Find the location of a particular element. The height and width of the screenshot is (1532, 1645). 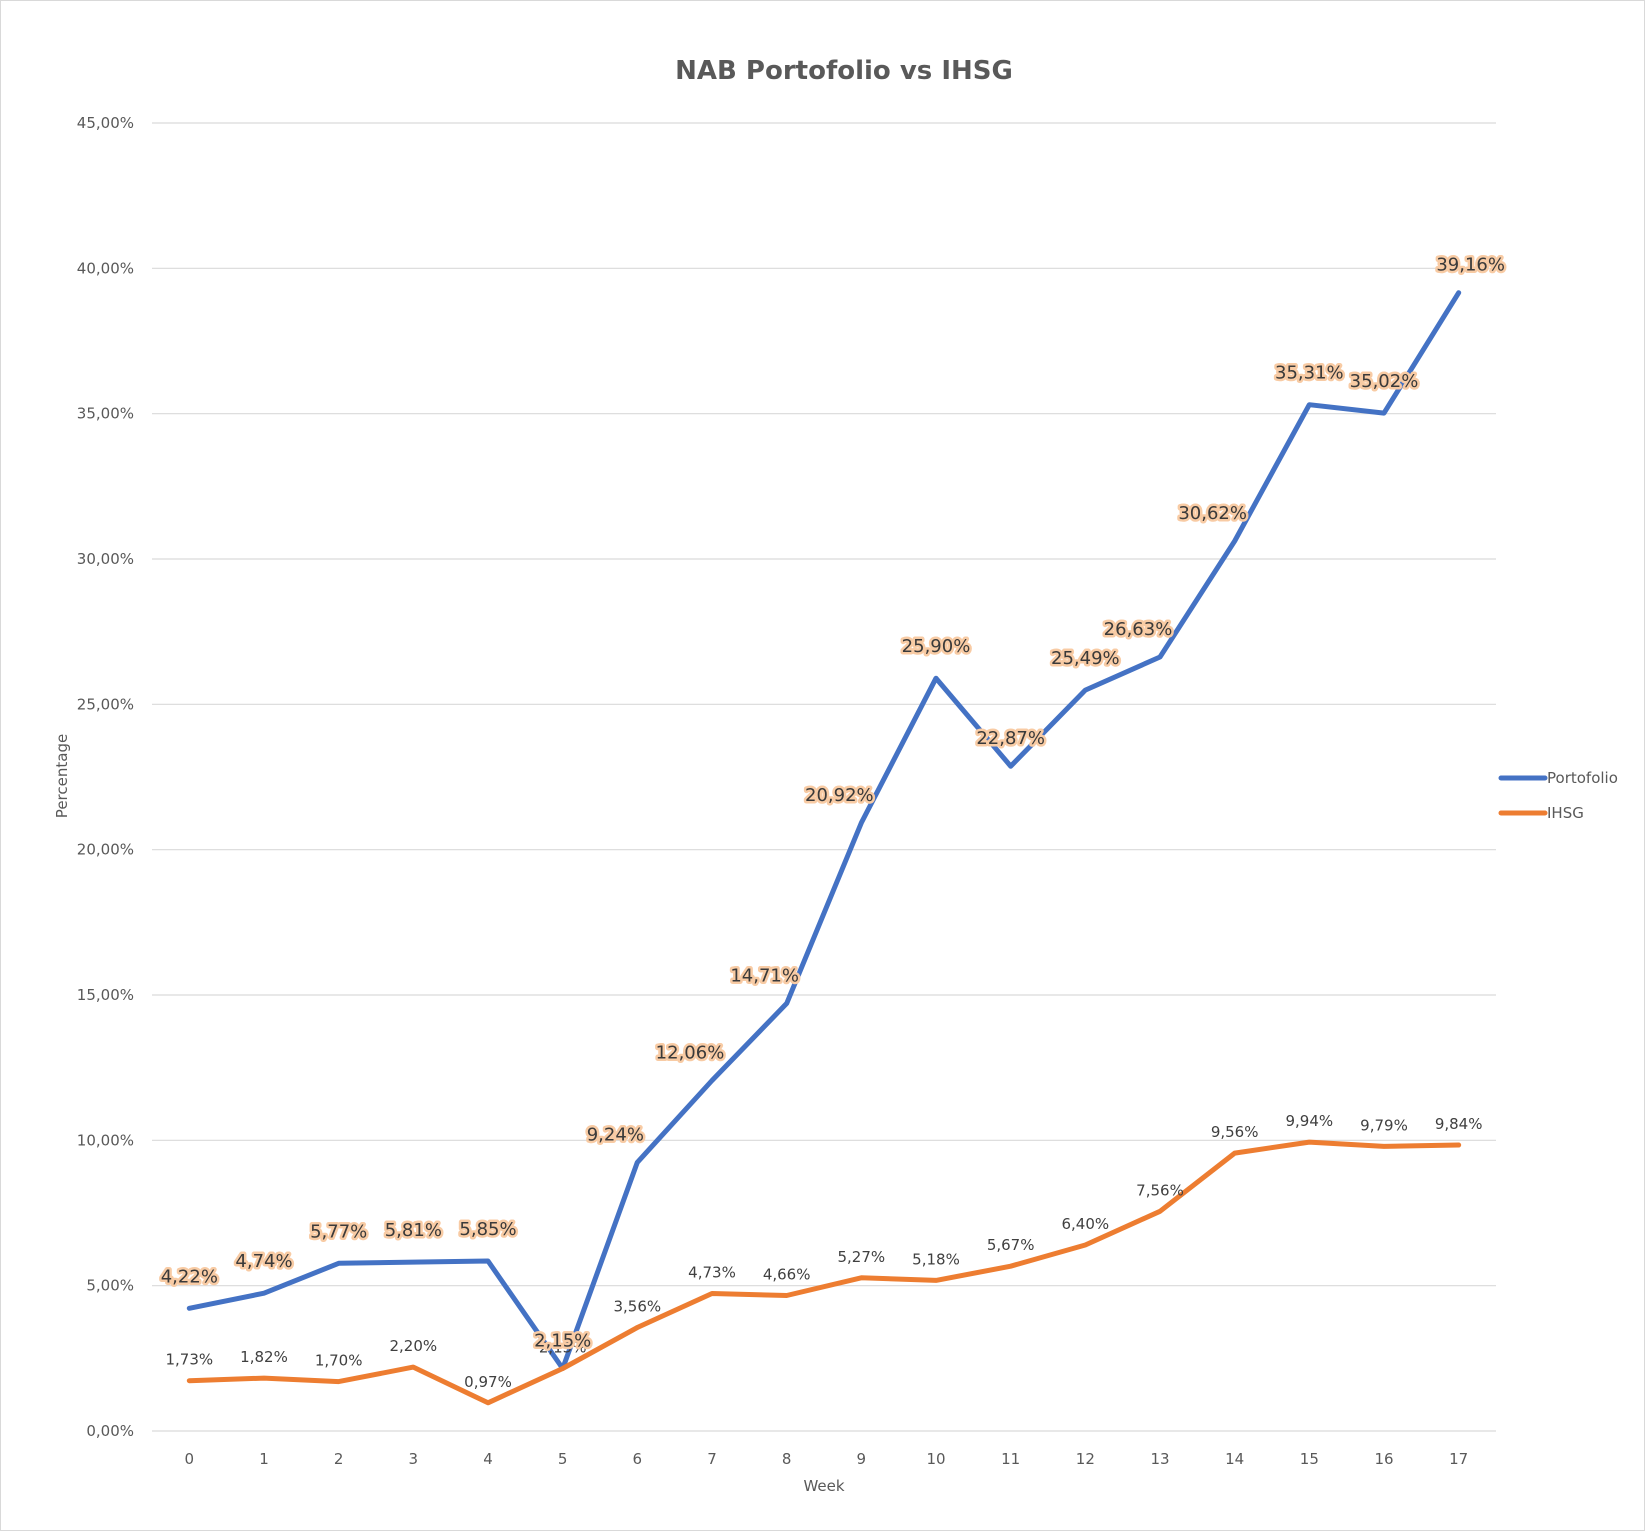

data-label-ihsg: 9,84% is located at coordinates (1459, 1124).